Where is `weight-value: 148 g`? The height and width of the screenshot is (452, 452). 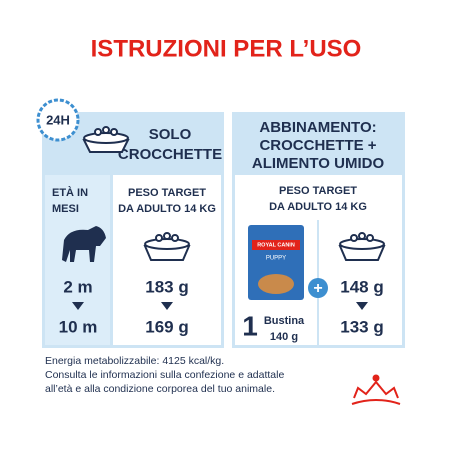 weight-value: 148 g is located at coordinates (361, 286).